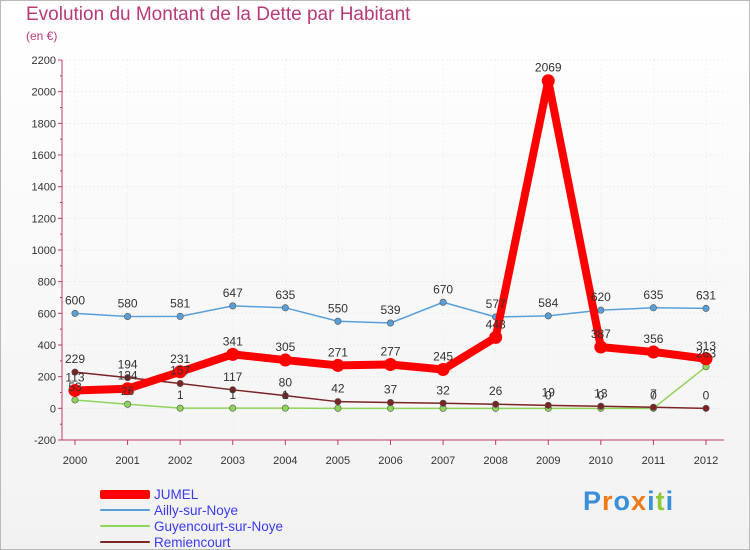 This screenshot has width=750, height=550. Describe the element at coordinates (44, 251) in the screenshot. I see `y-tick-label: 1000` at that location.